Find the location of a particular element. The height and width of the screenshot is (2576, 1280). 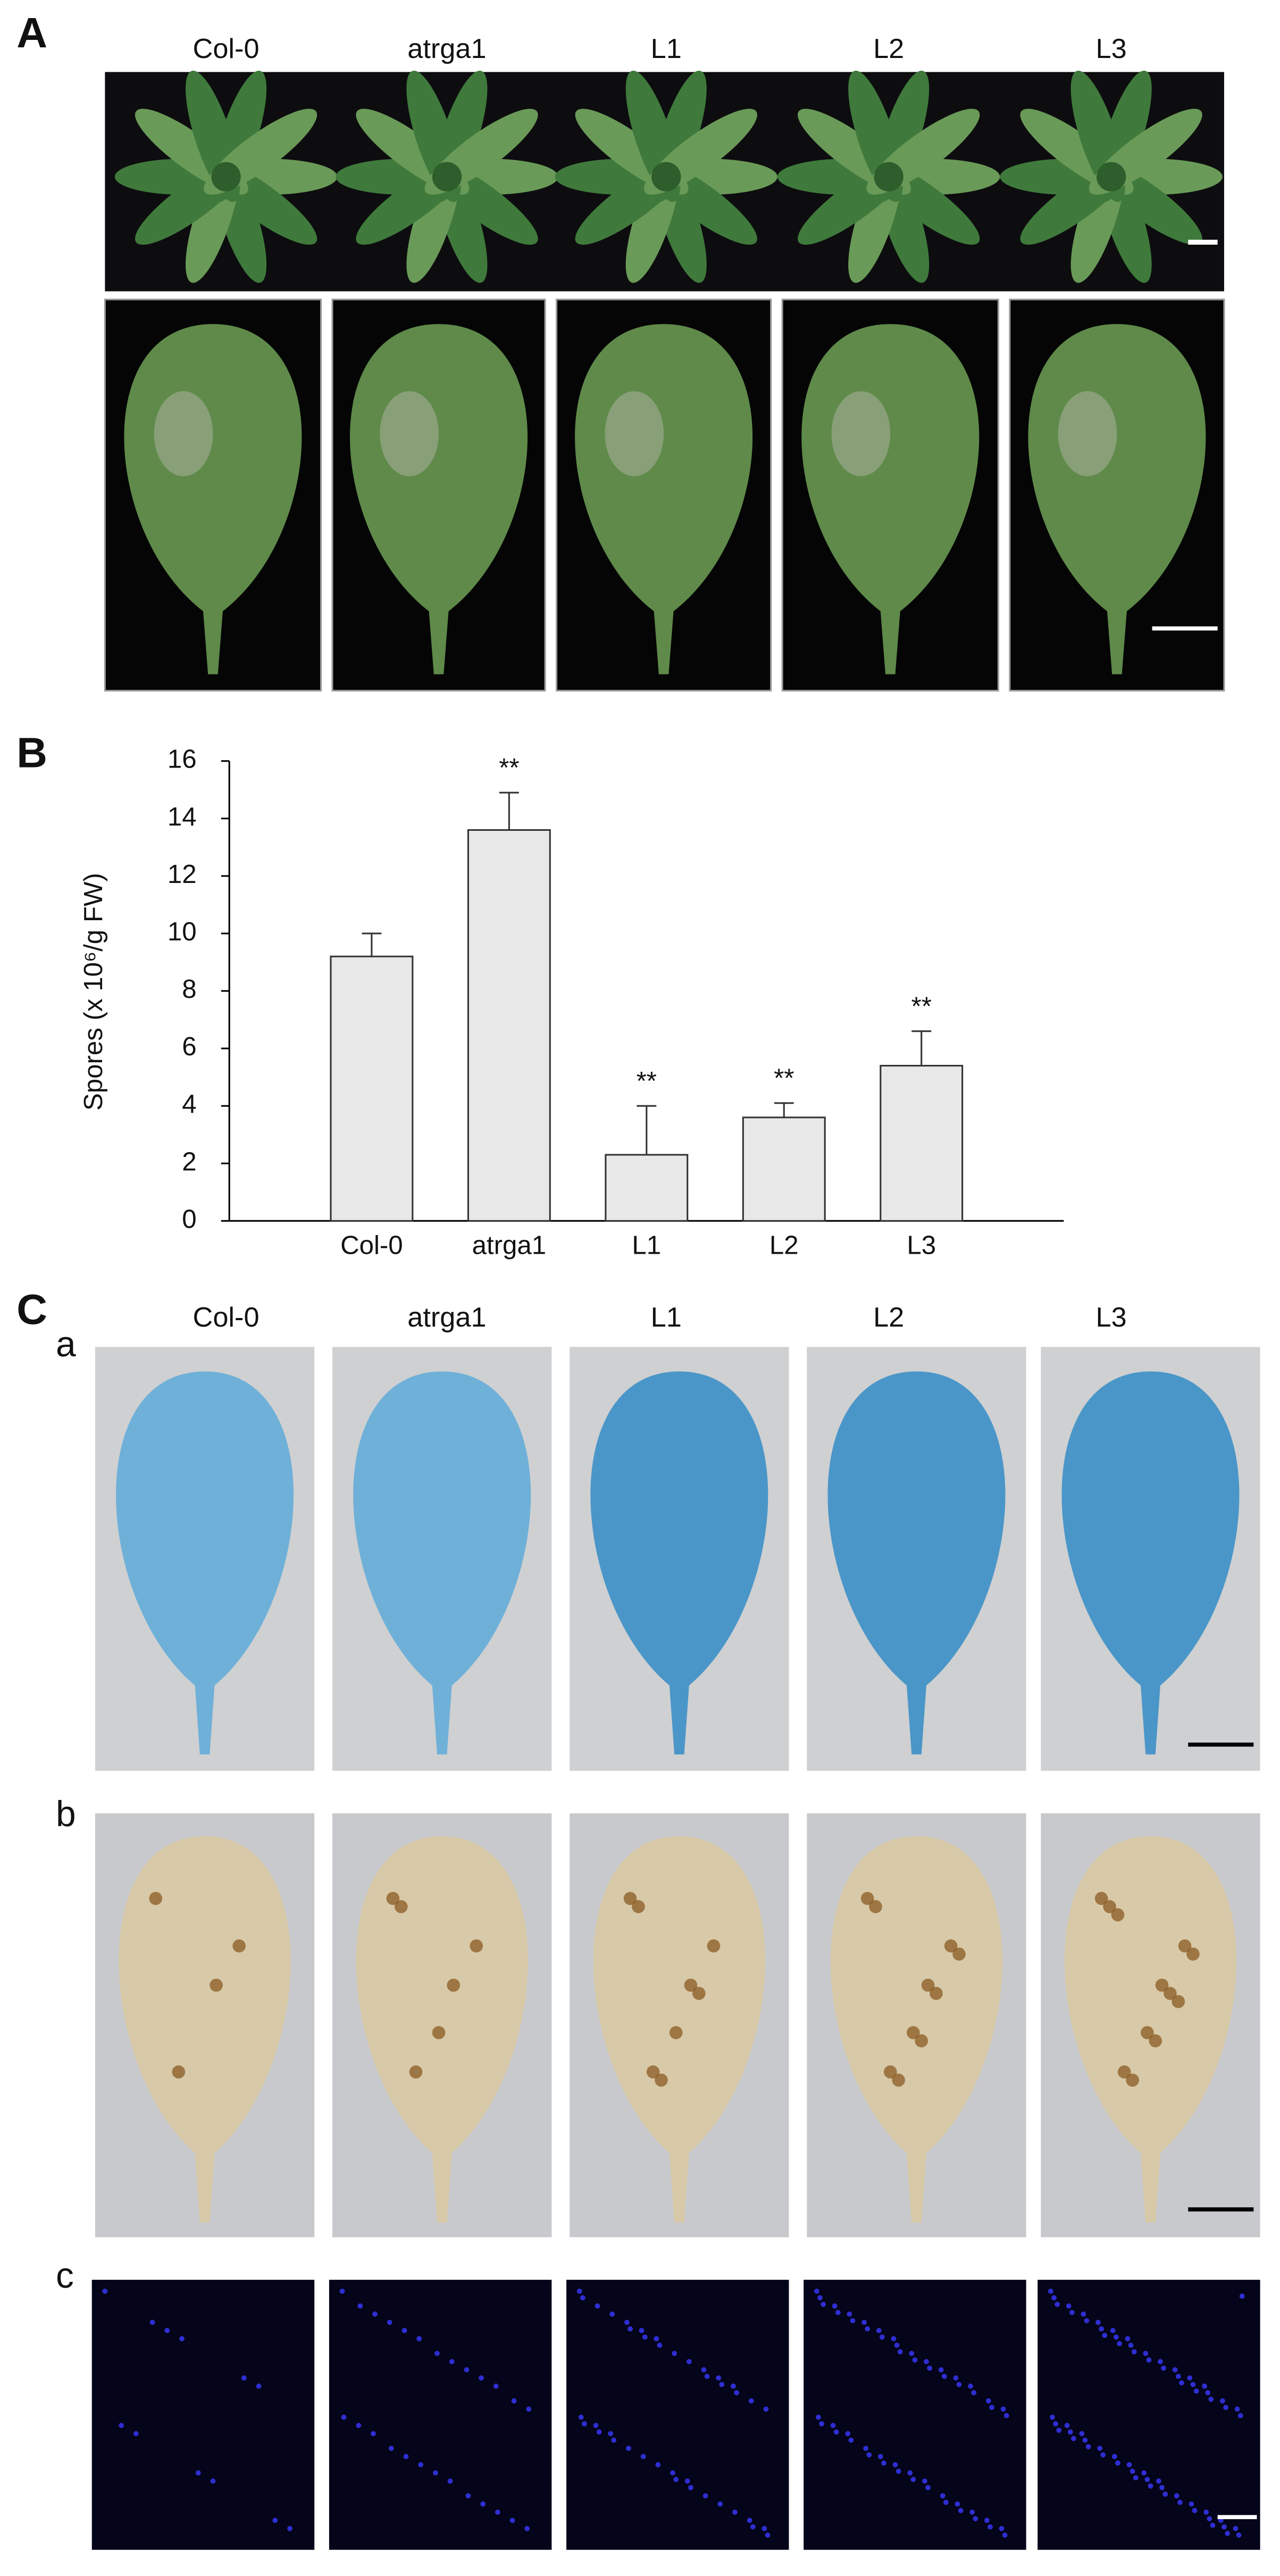

y-tick-label: 0 is located at coordinates (189, 1218).